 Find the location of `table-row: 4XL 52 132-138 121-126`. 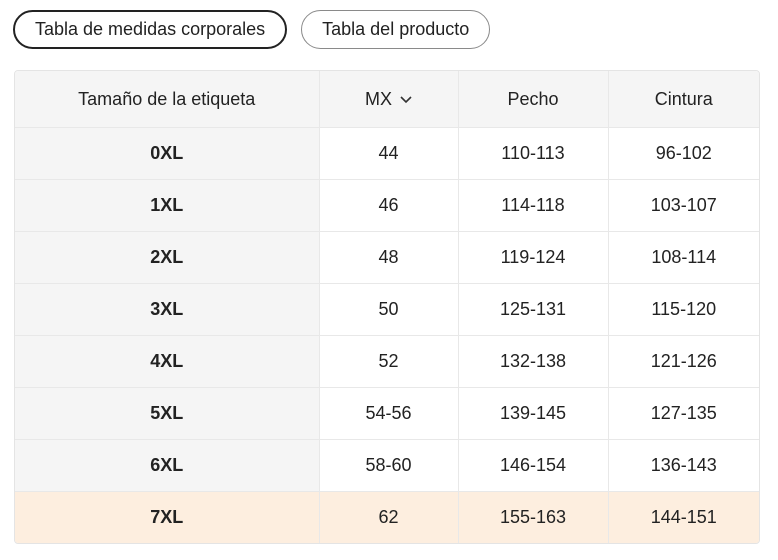

table-row: 4XL 52 132-138 121-126 is located at coordinates (387, 361).